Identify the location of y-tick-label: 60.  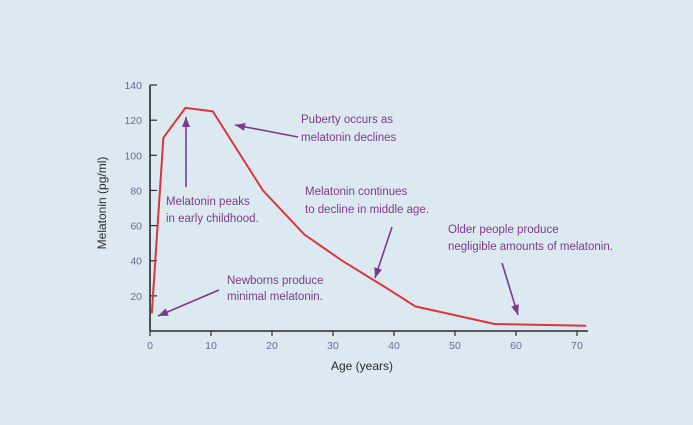
(136, 227).